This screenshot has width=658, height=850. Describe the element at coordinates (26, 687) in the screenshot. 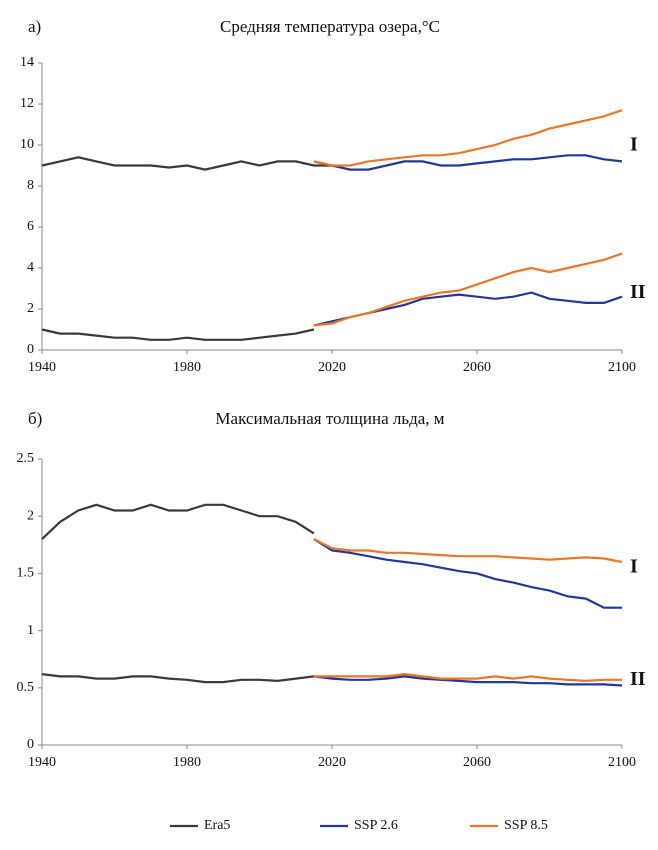

I see `y-tick-label: 0.5` at that location.